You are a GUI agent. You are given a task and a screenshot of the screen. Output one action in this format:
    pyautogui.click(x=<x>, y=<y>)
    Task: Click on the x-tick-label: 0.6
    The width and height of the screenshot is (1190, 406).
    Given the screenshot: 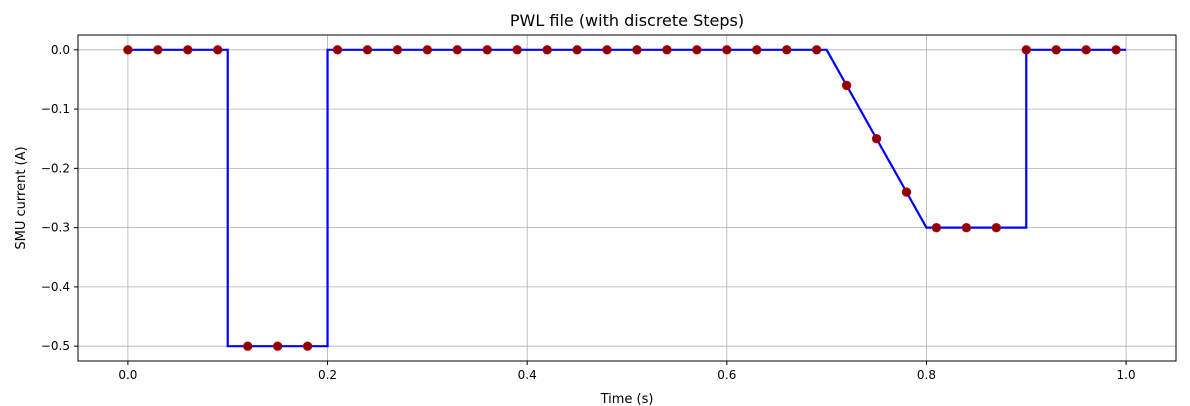 What is the action you would take?
    pyautogui.click(x=726, y=375)
    